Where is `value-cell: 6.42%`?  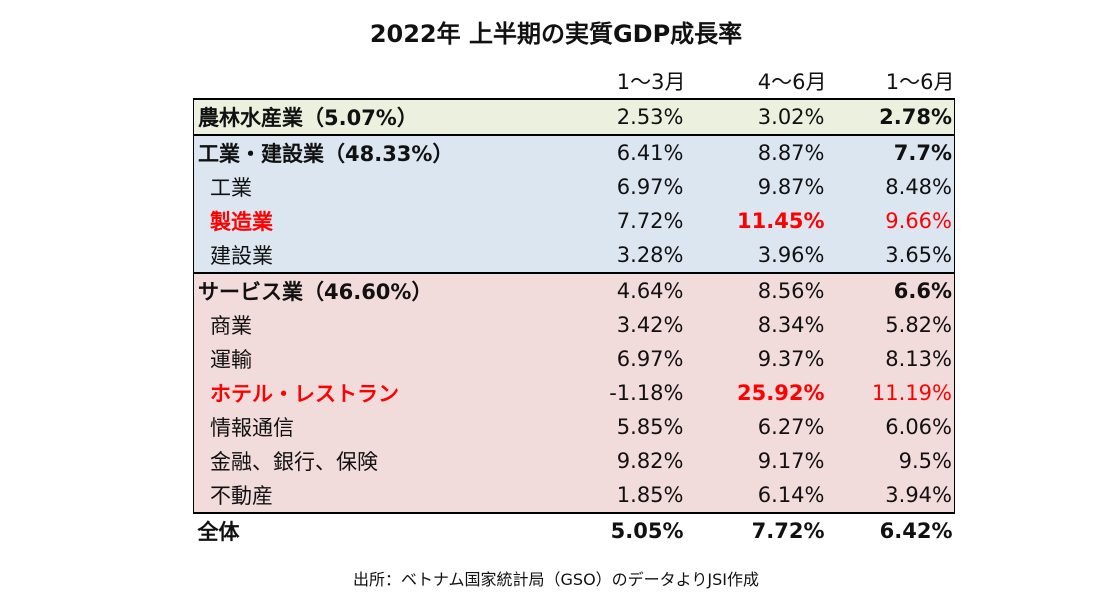 value-cell: 6.42% is located at coordinates (890, 530).